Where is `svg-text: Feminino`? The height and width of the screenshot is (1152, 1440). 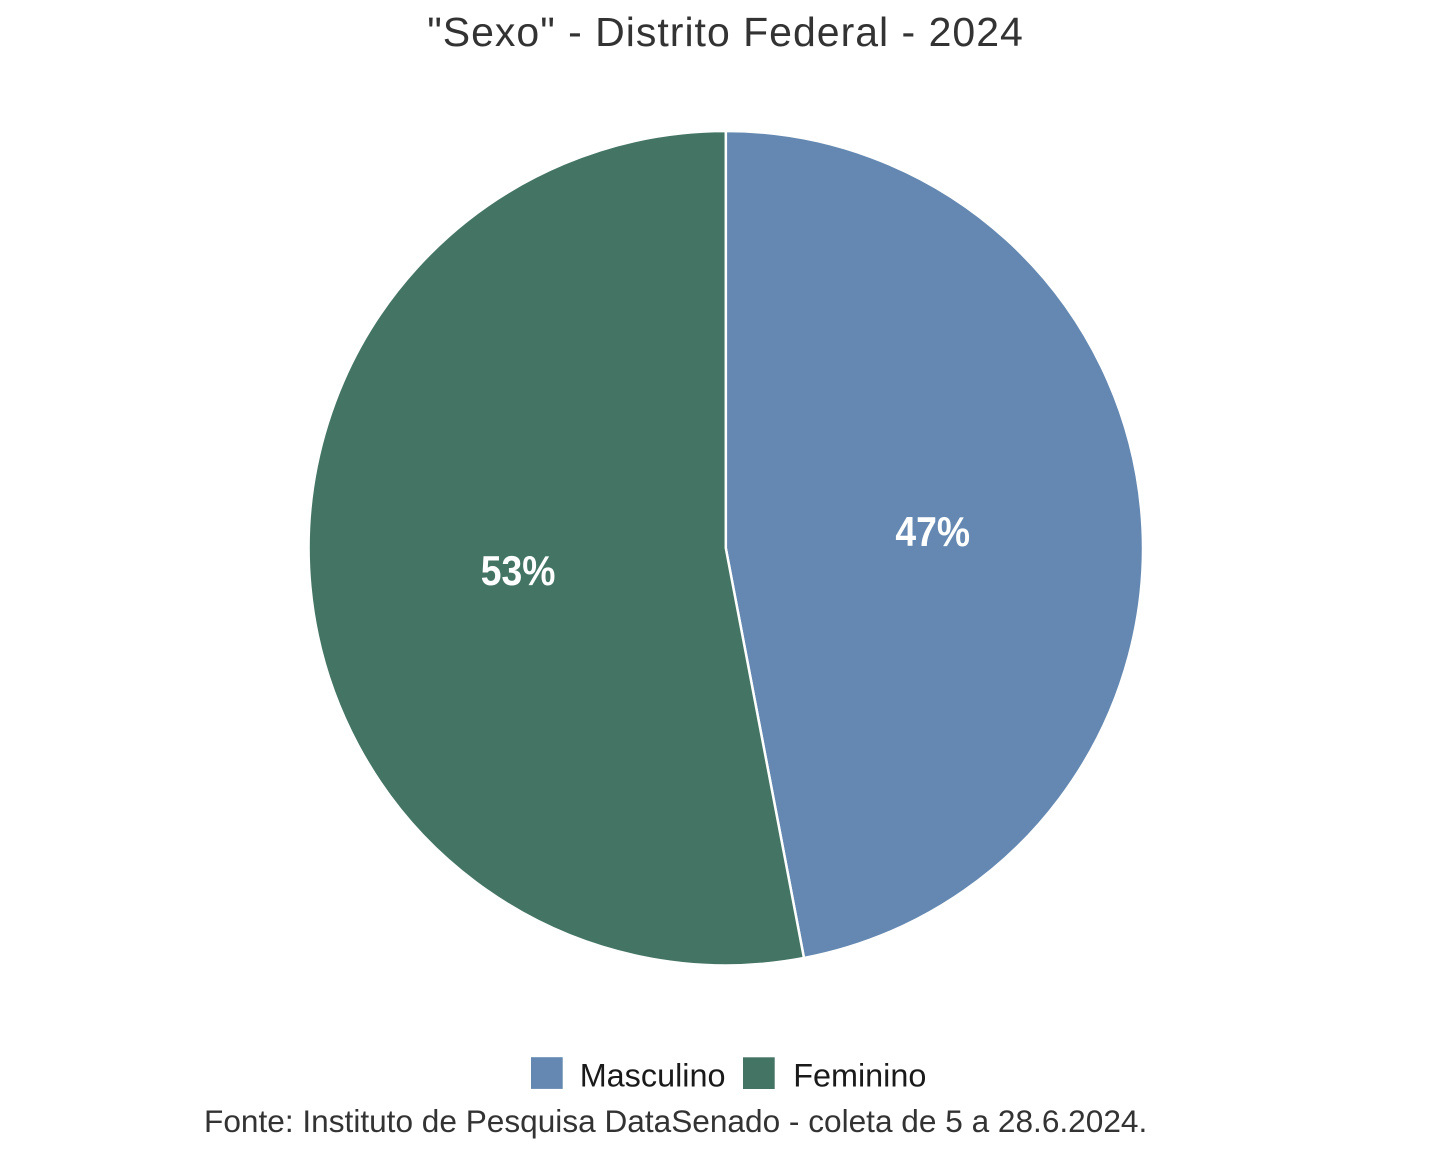 svg-text: Feminino is located at coordinates (859, 1076).